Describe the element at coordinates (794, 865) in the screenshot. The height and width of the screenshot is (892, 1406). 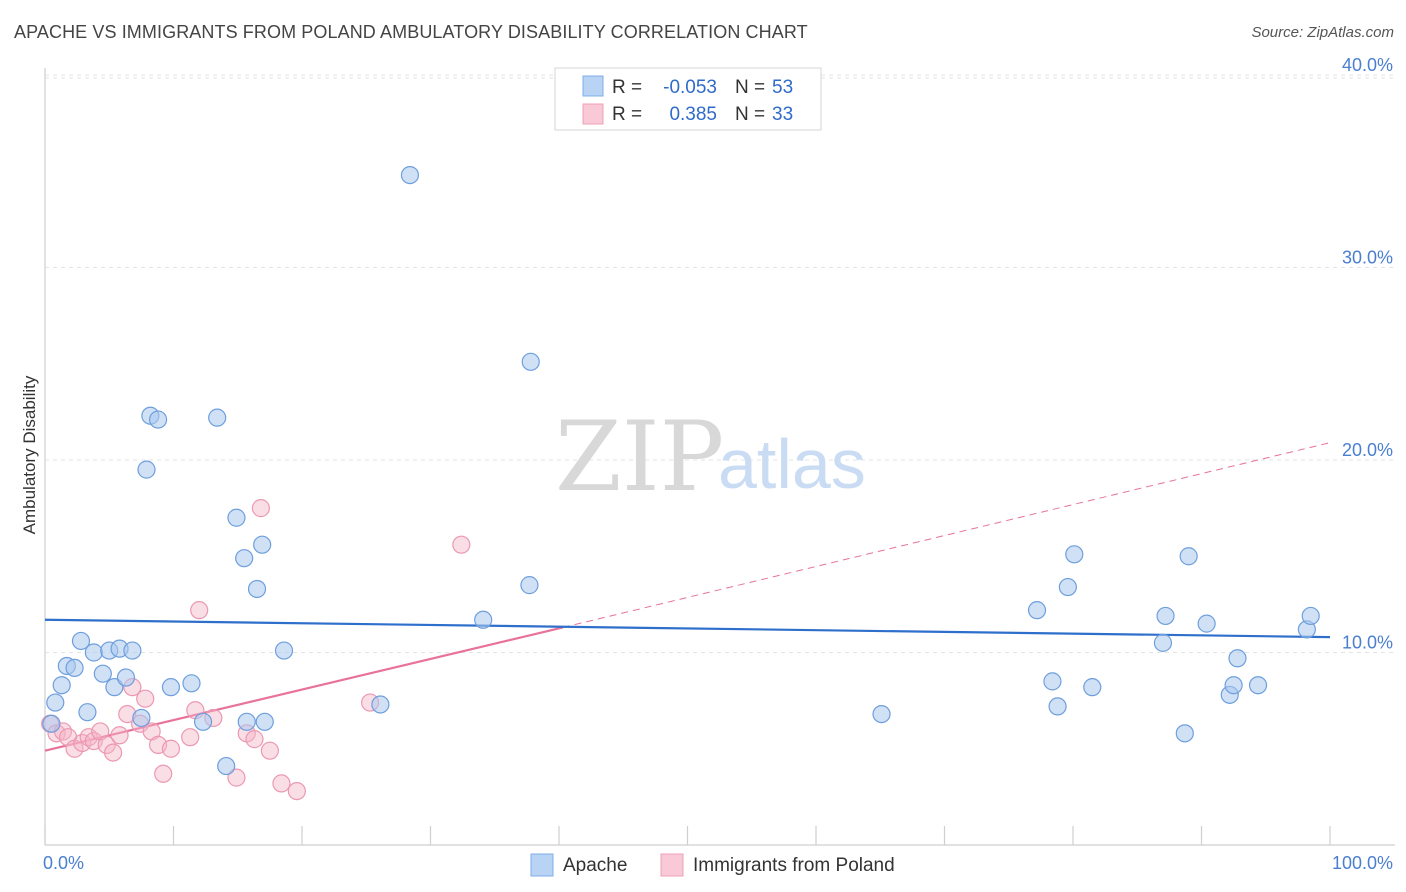
I see `bottom-legend-label-poland: Immigrants from Poland` at that location.